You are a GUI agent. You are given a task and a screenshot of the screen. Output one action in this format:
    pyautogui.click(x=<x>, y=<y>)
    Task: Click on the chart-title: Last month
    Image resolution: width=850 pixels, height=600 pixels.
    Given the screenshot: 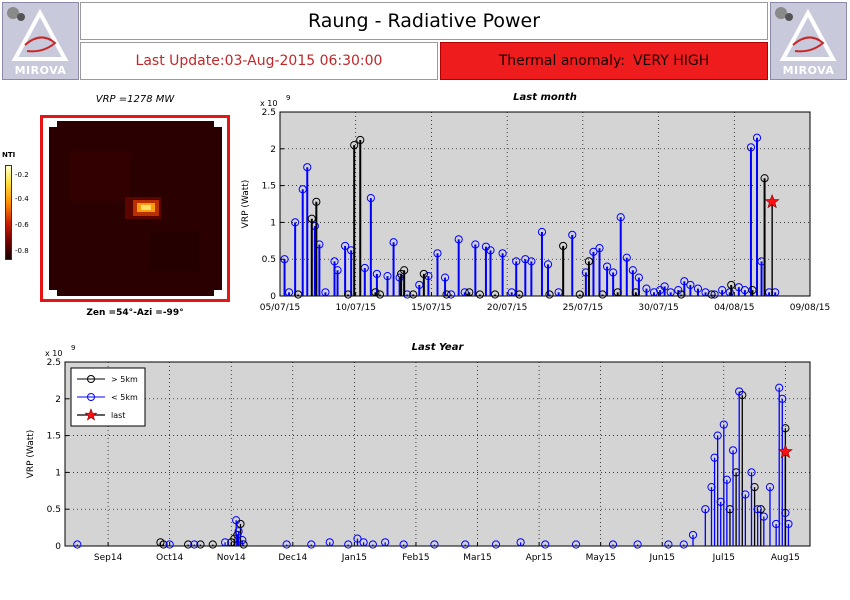 What is the action you would take?
    pyautogui.click(x=545, y=97)
    